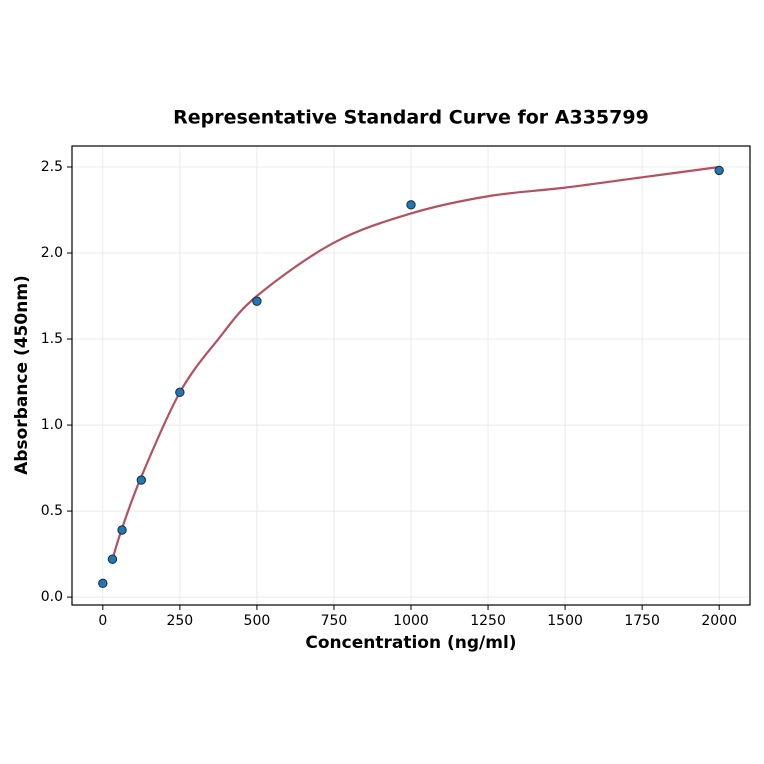 Image resolution: width=764 pixels, height=764 pixels. Describe the element at coordinates (410, 643) in the screenshot. I see `x-axis-label: Concentration (ng/ml)` at that location.